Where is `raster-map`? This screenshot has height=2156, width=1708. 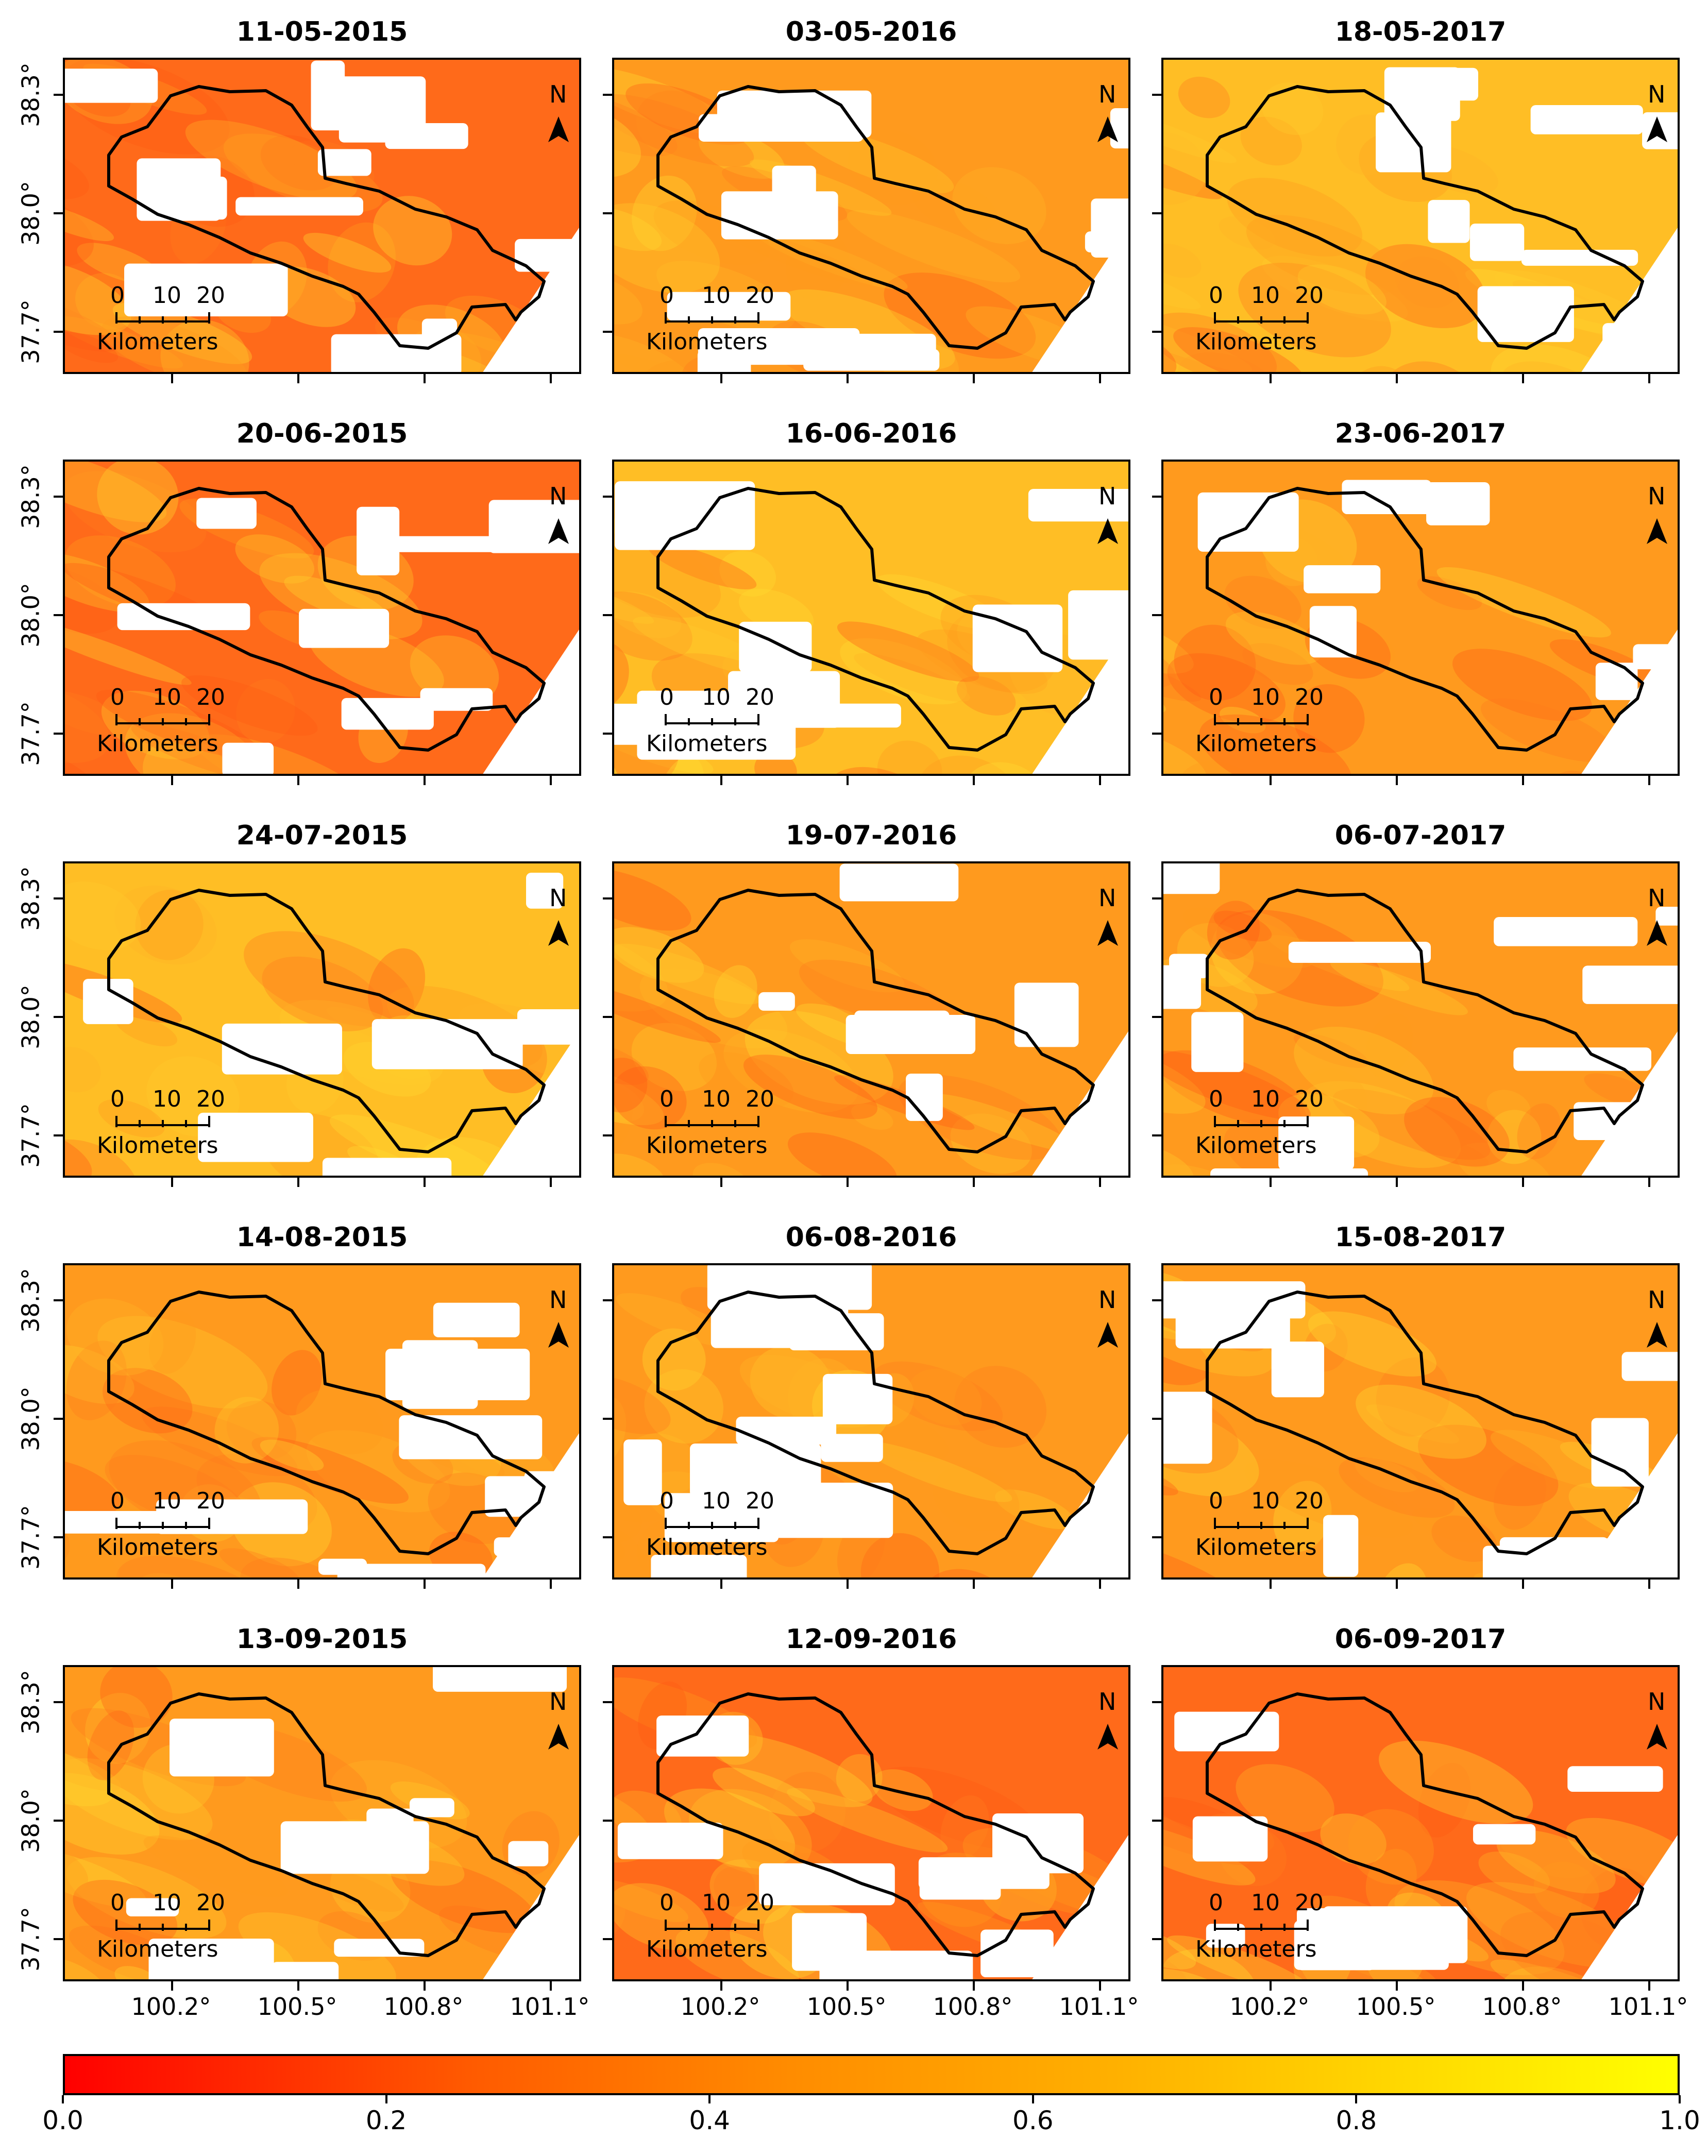
raster-map is located at coordinates (871, 1421).